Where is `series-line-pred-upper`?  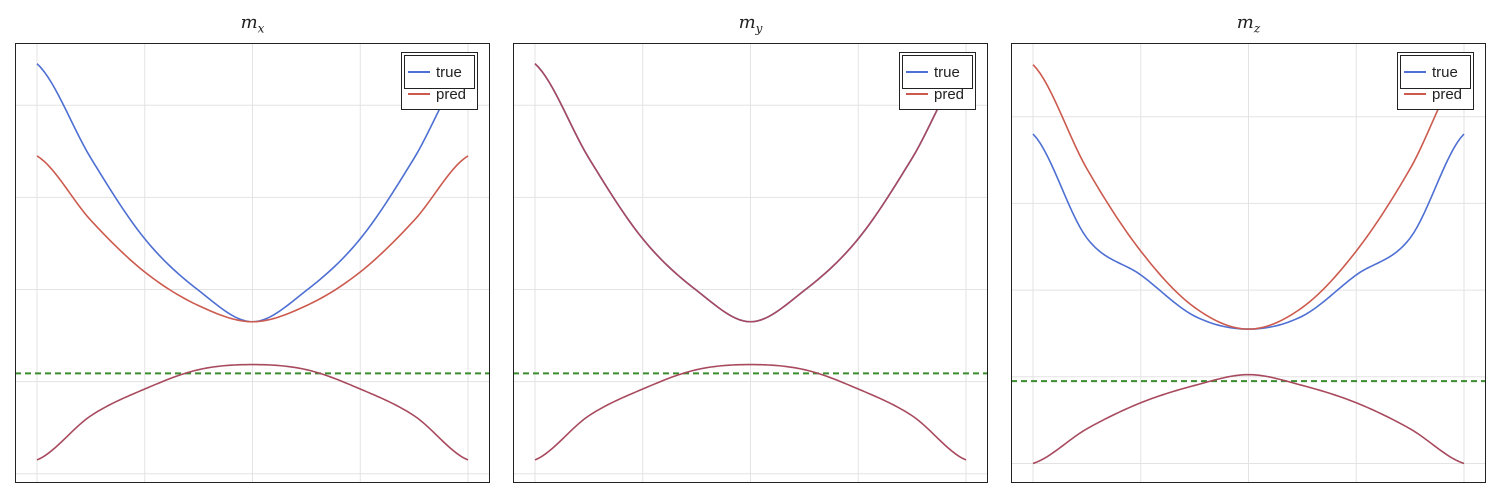 series-line-pred-upper is located at coordinates (252, 239).